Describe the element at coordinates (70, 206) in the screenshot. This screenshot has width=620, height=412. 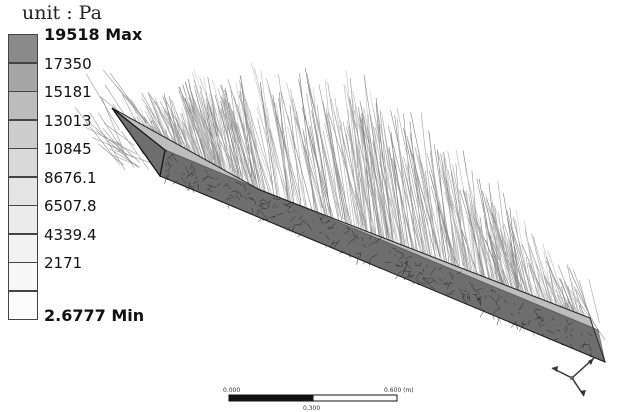
I see `legend-value: 6507.8` at that location.